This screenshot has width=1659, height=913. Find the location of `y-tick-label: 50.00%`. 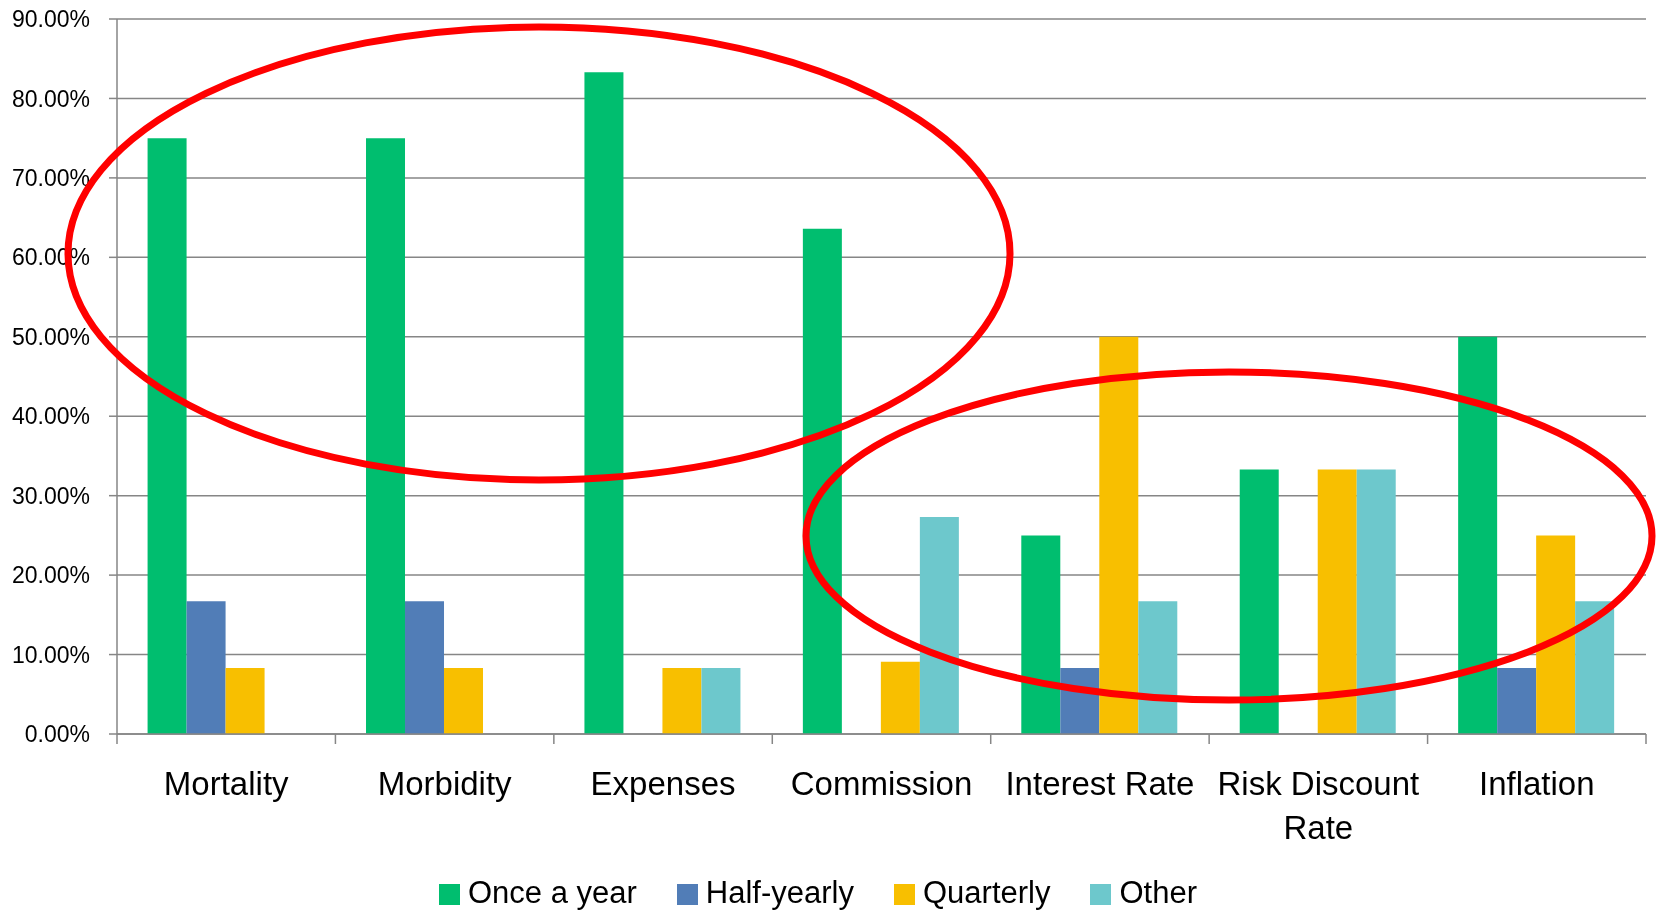

y-tick-label: 50.00% is located at coordinates (50, 336).